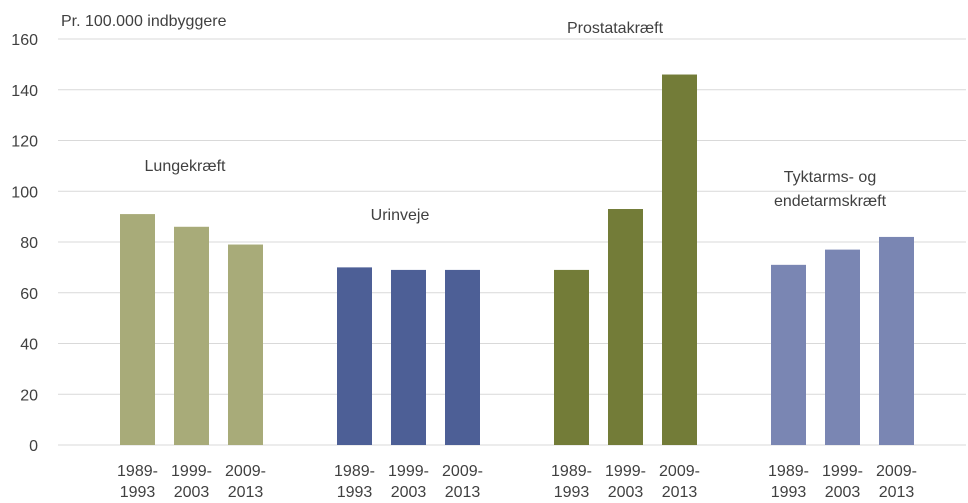 Image resolution: width=968 pixels, height=503 pixels. I want to click on group-label: Urinveje, so click(400, 215).